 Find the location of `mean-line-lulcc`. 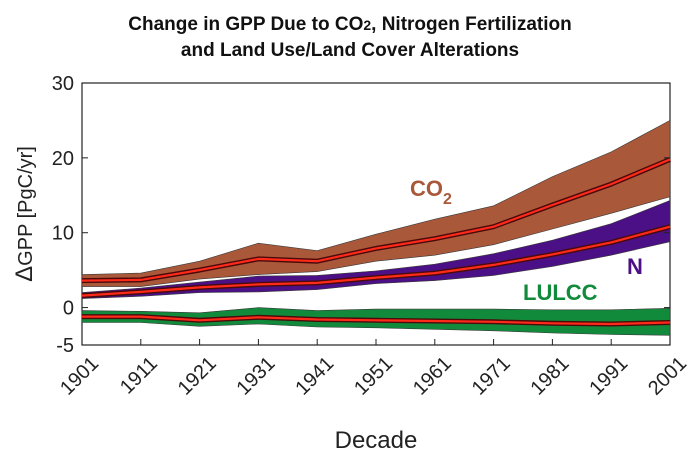

mean-line-lulcc is located at coordinates (376, 320).